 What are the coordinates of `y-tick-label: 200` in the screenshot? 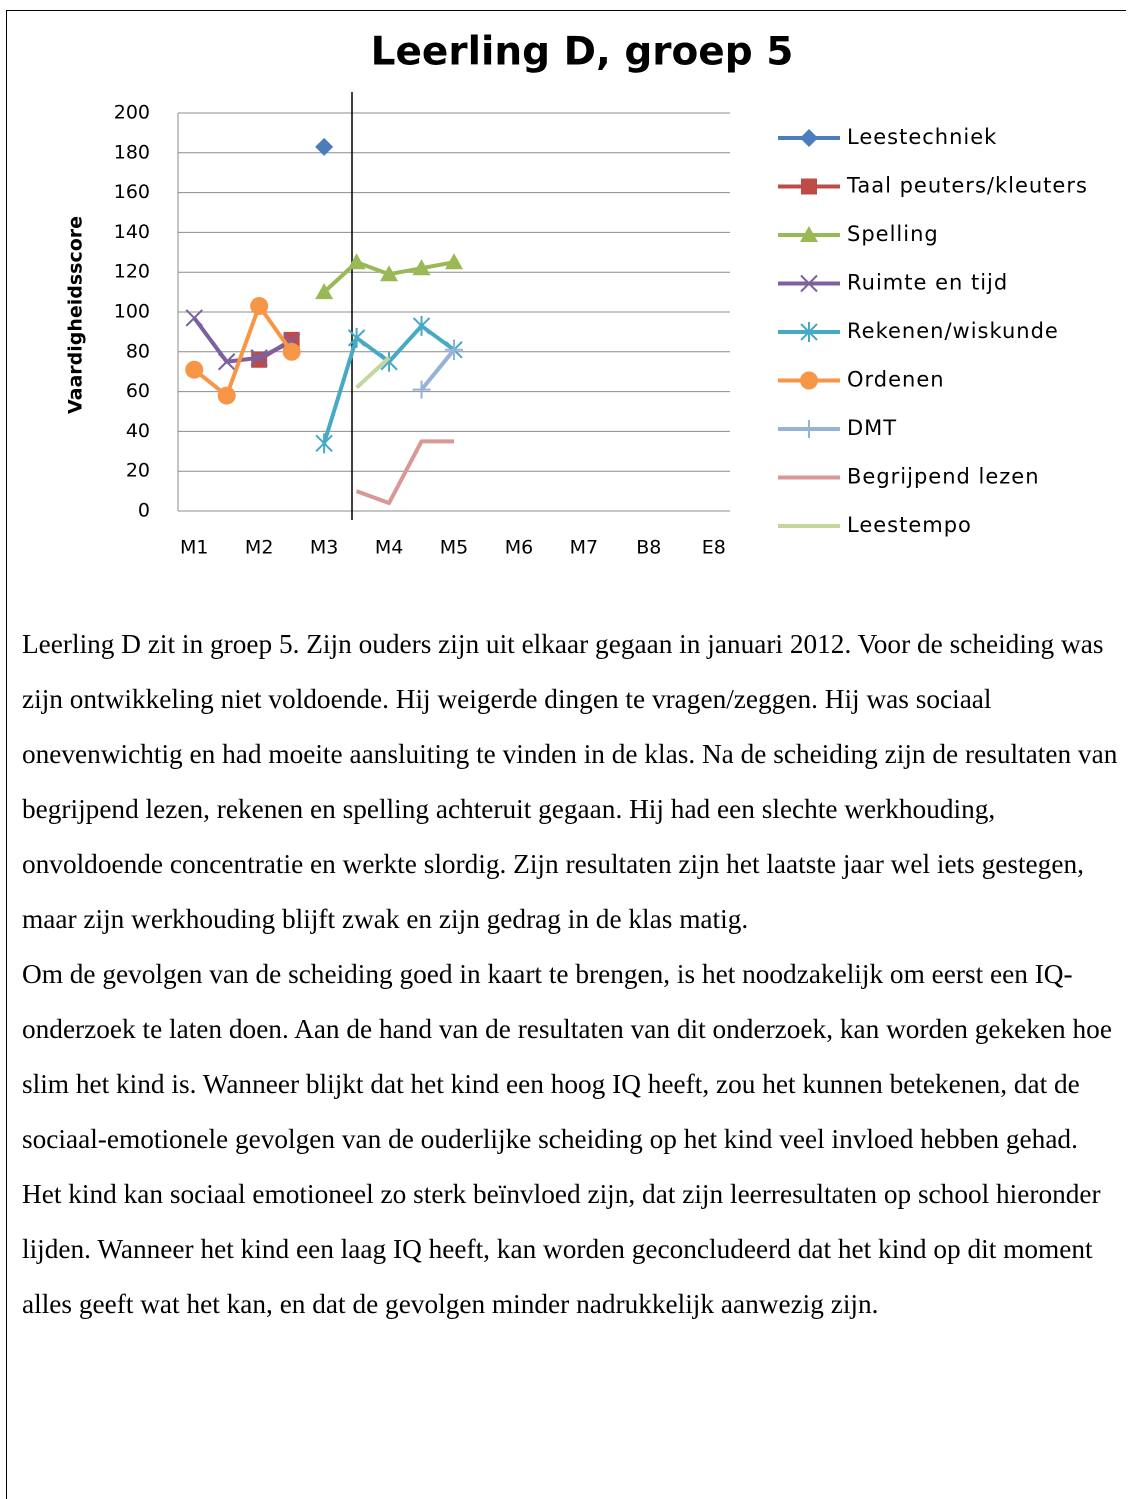 It's located at (132, 113).